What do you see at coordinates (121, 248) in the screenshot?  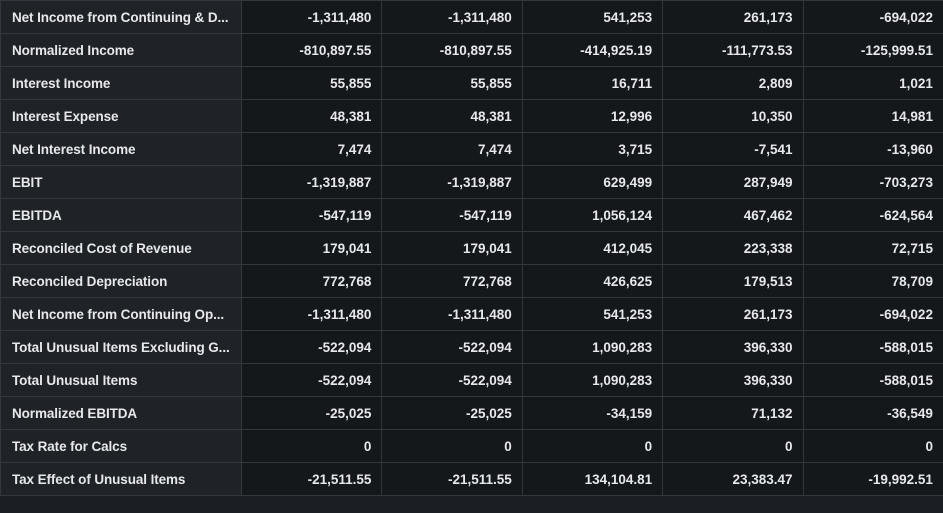 I see `row-label: Reconciled Cost of Revenue` at bounding box center [121, 248].